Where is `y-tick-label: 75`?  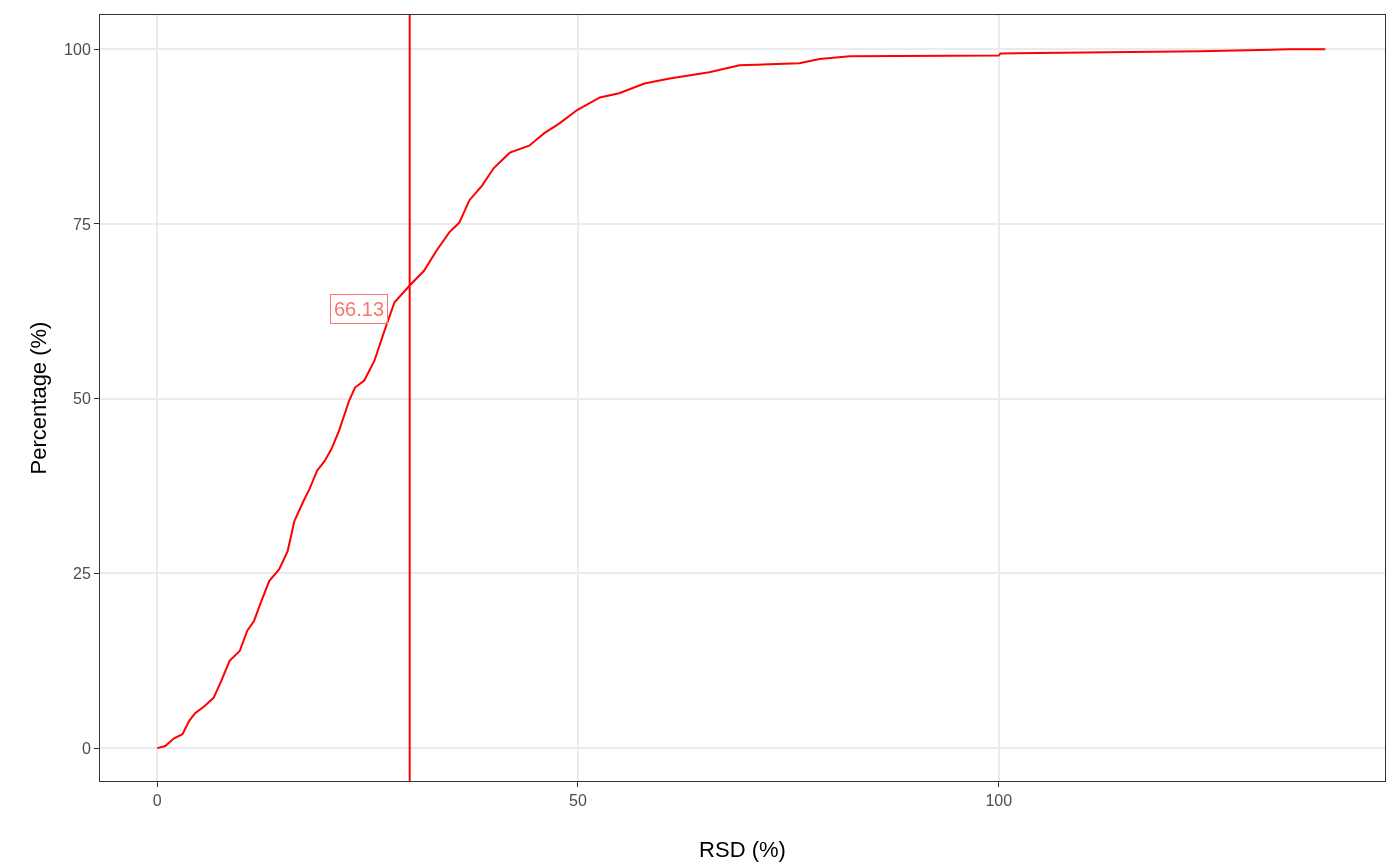 y-tick-label: 75 is located at coordinates (82, 224).